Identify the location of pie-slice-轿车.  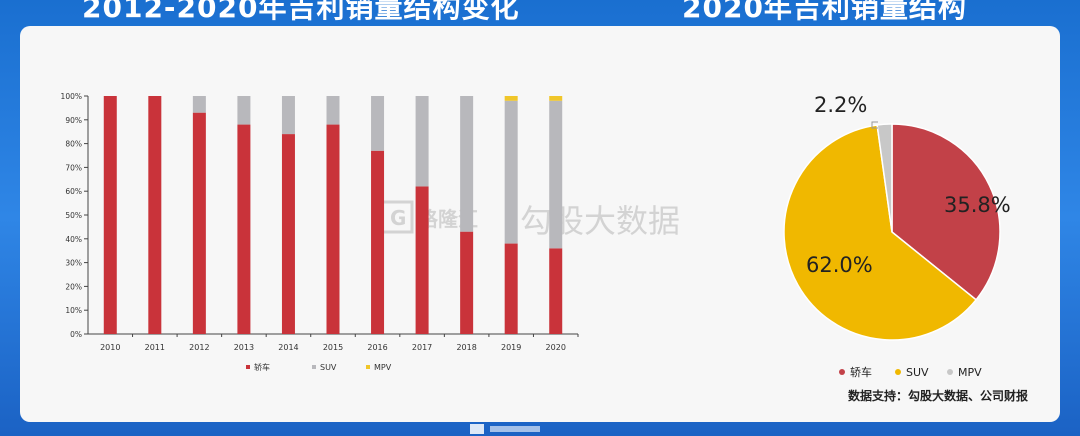
(946, 212).